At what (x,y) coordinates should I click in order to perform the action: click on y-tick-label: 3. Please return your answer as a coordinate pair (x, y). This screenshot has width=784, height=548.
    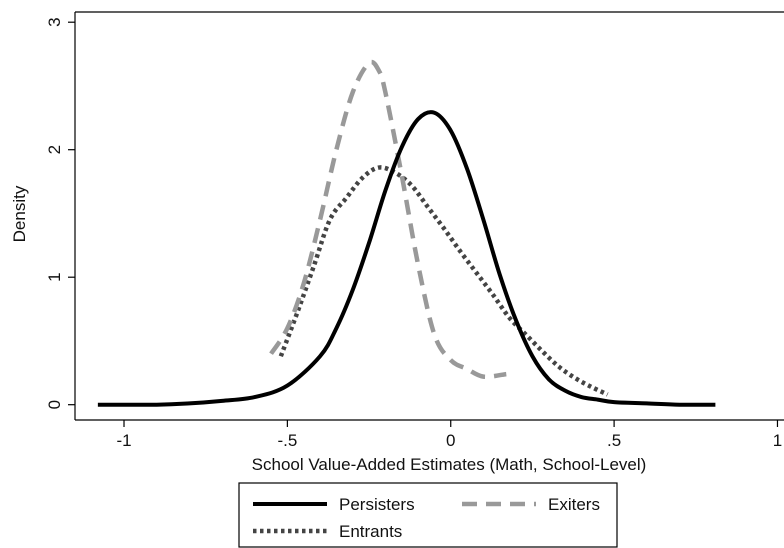
    Looking at the image, I should click on (54, 21).